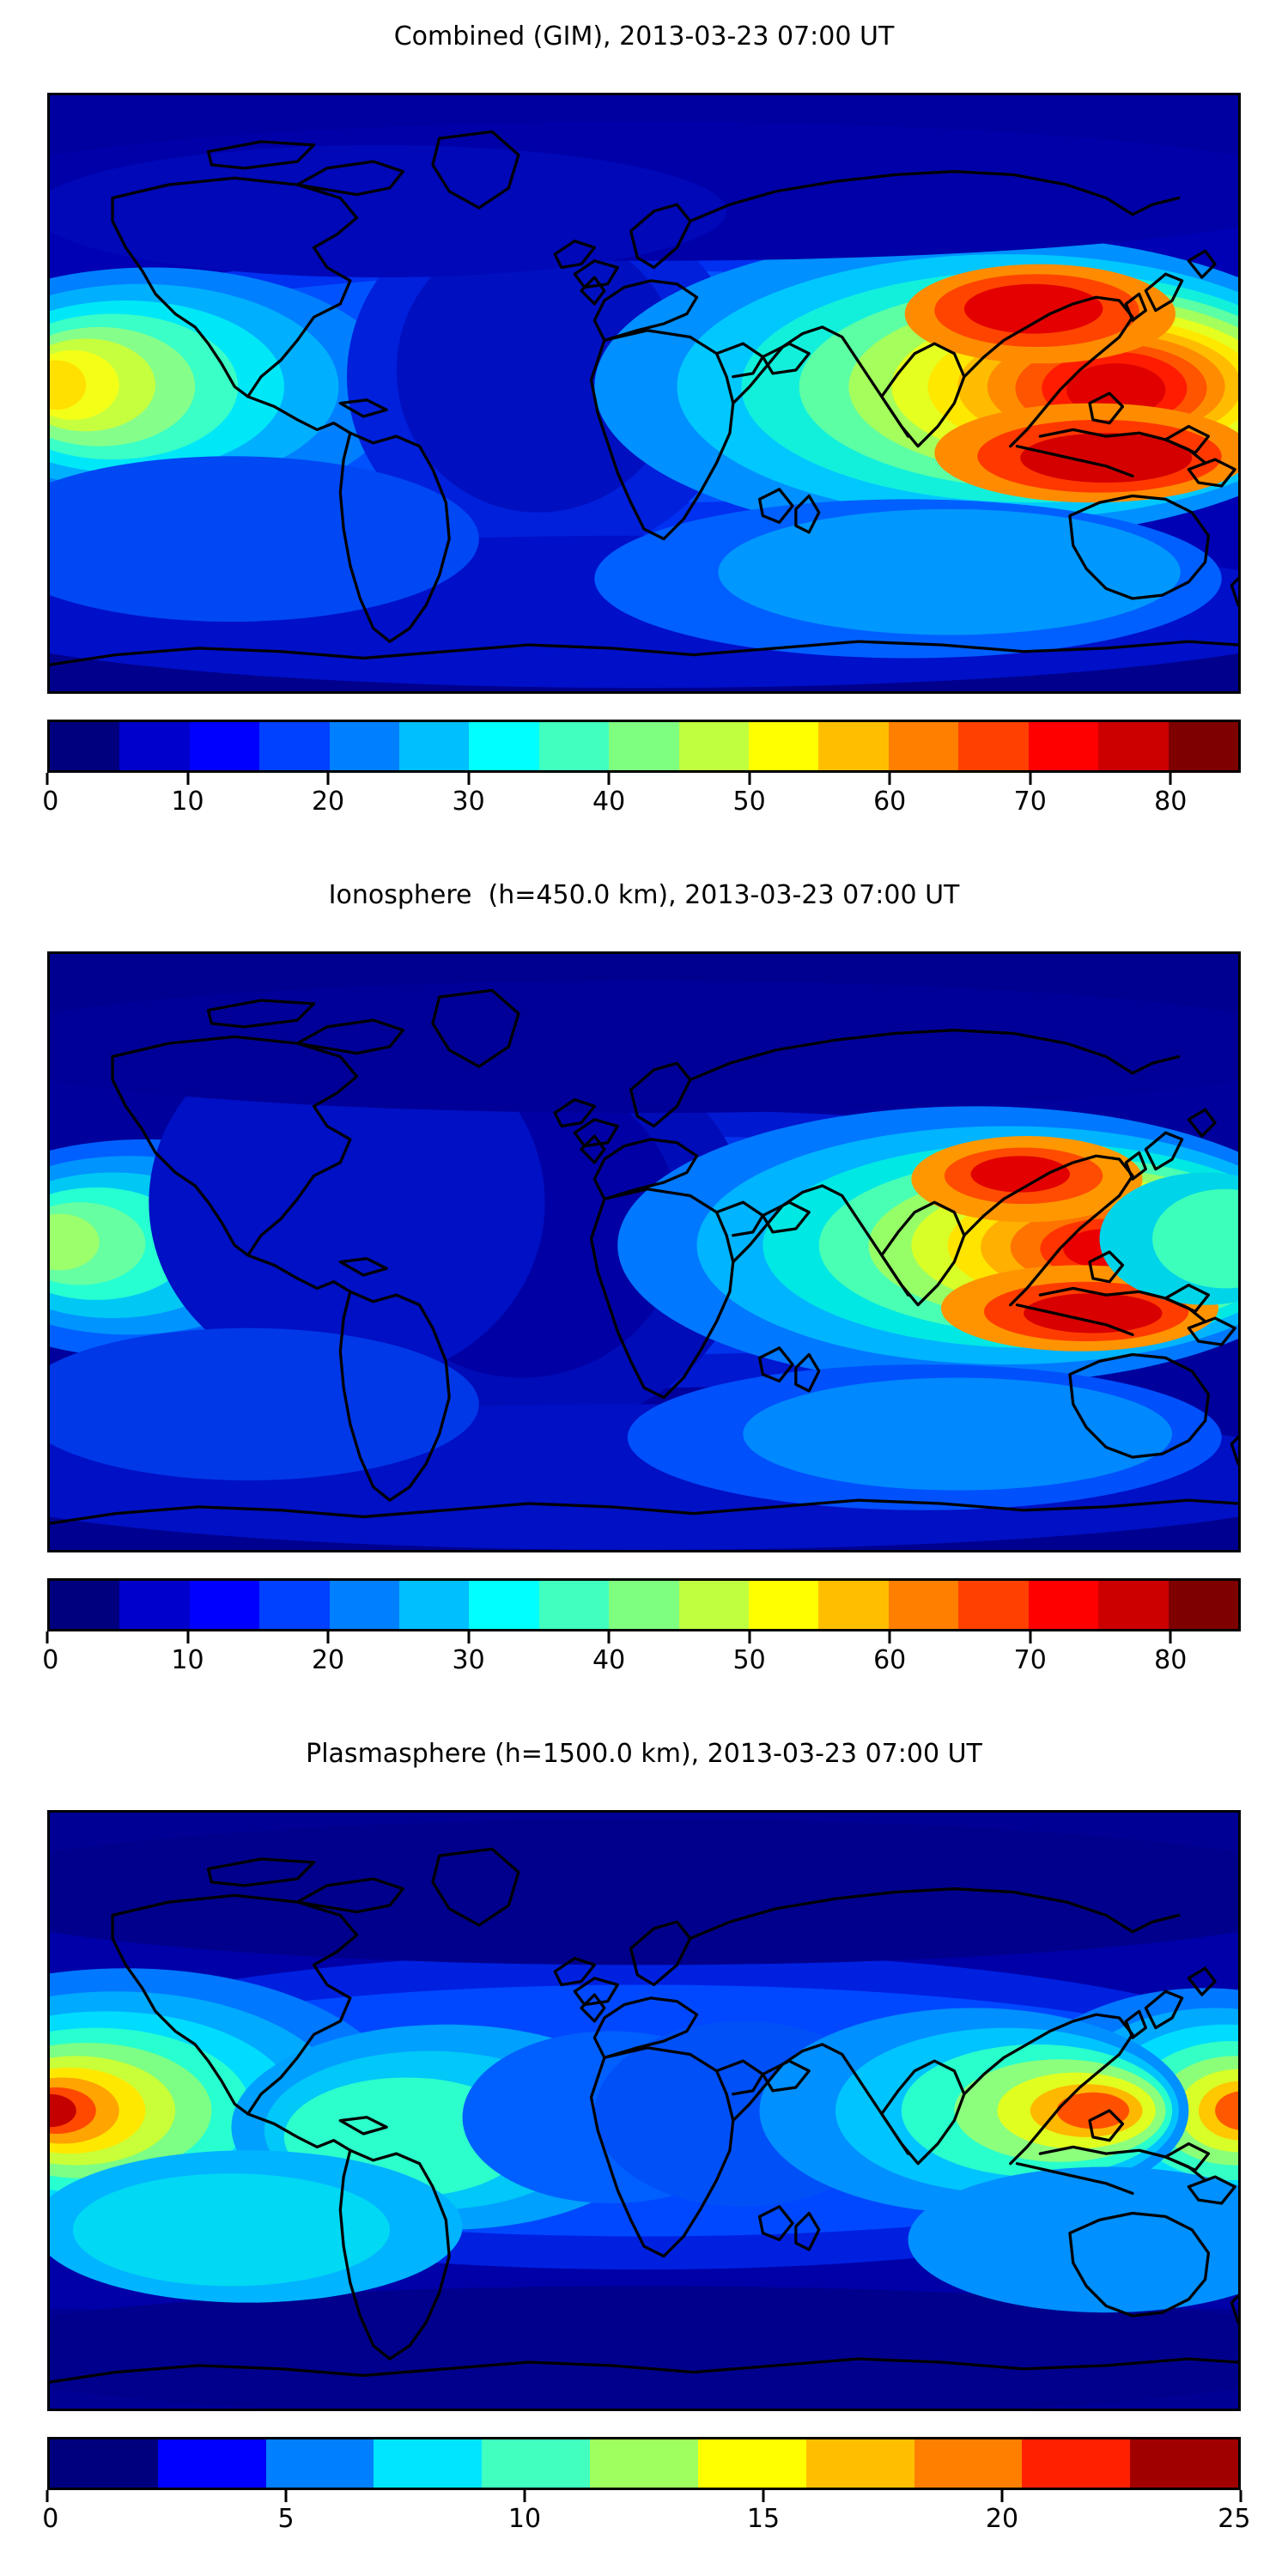 Image resolution: width=1288 pixels, height=2576 pixels. What do you see at coordinates (641, 804) in the screenshot?
I see `colorbar-labels-combined: 0 10 20 30 40 50 60 70 80` at bounding box center [641, 804].